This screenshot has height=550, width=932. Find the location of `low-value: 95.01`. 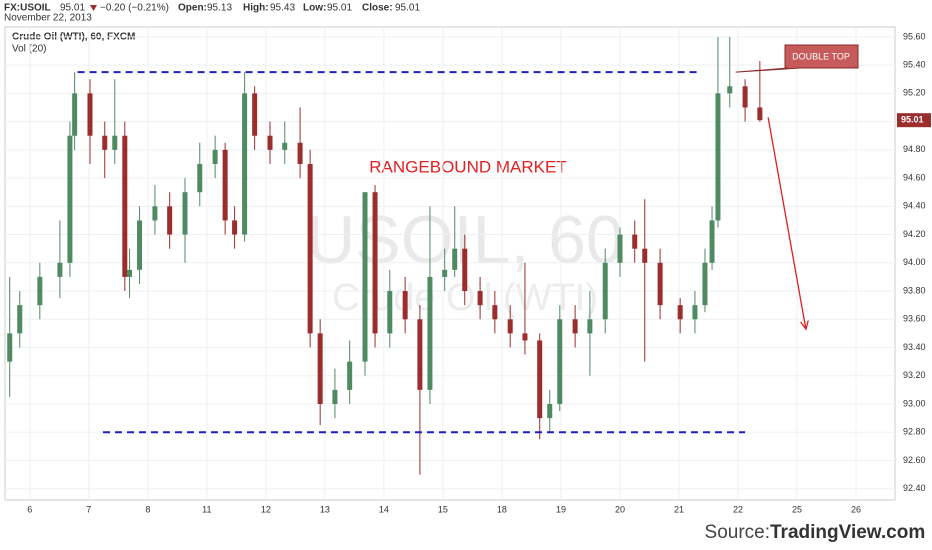

low-value: 95.01 is located at coordinates (339, 8).